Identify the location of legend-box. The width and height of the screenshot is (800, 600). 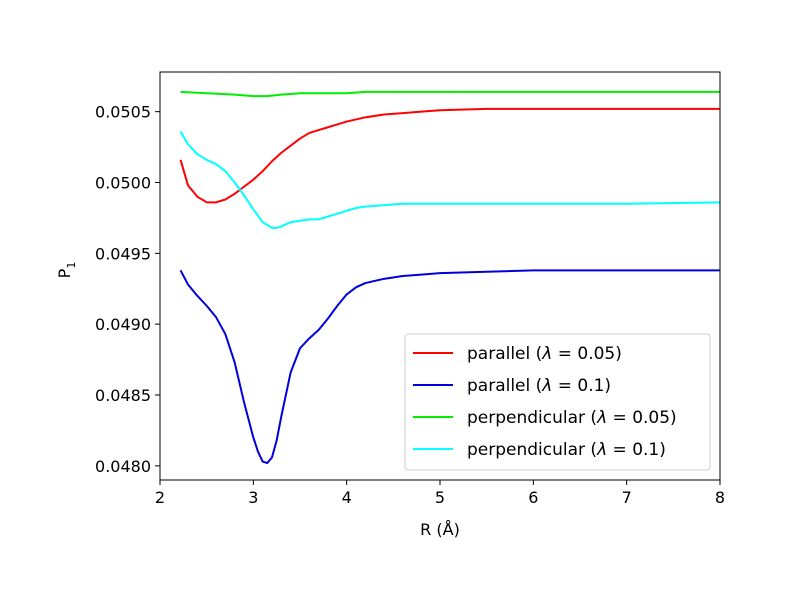
(557, 402).